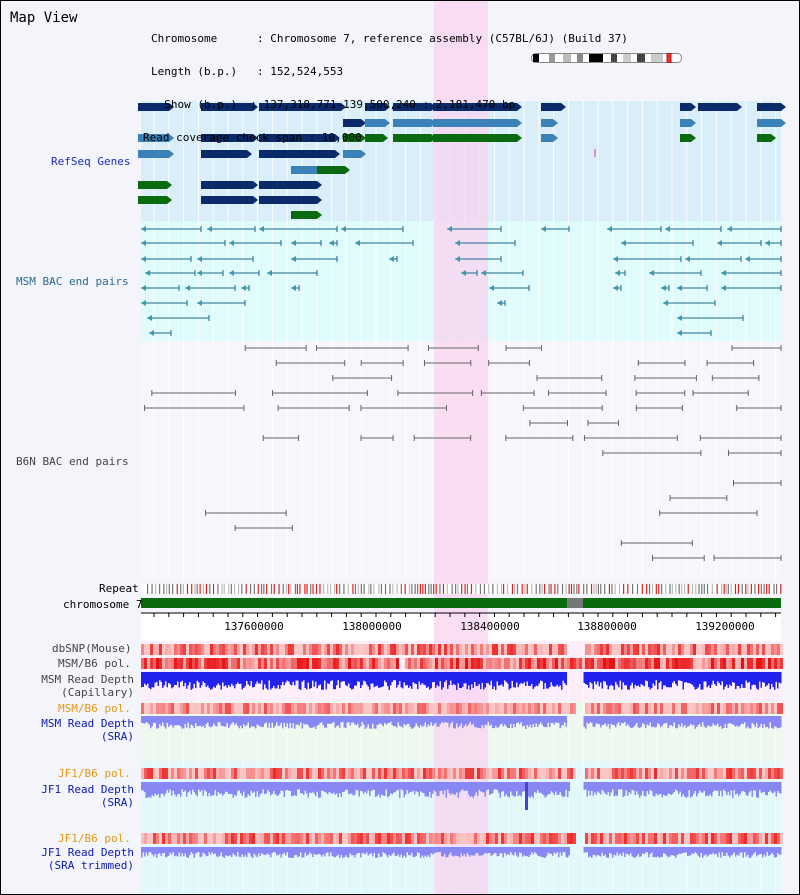  What do you see at coordinates (293, 259) in the screenshot?
I see `msm-bac-end` at bounding box center [293, 259].